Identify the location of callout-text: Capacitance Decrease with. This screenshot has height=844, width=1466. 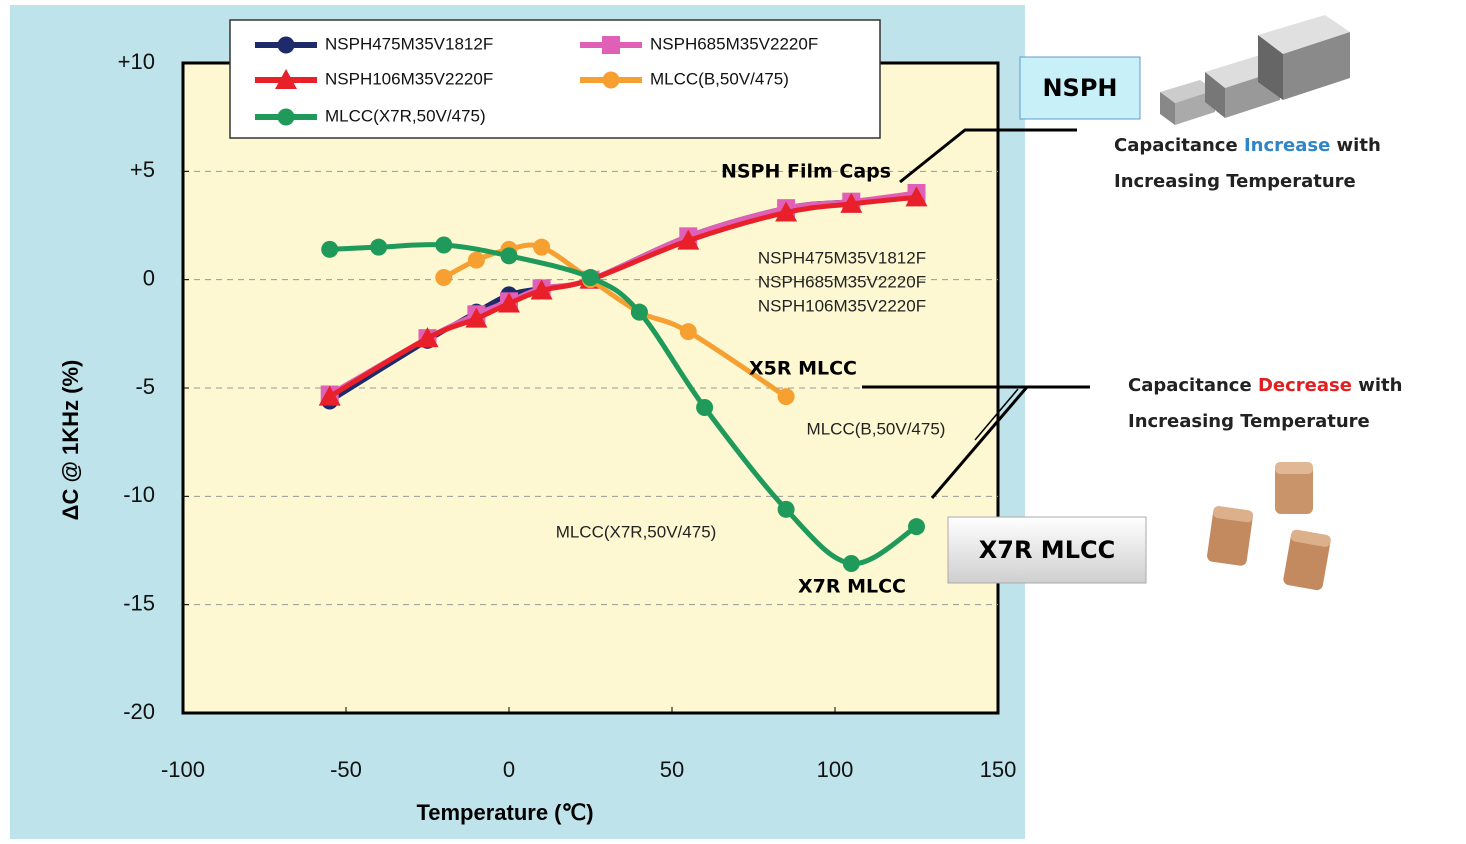
(1265, 385).